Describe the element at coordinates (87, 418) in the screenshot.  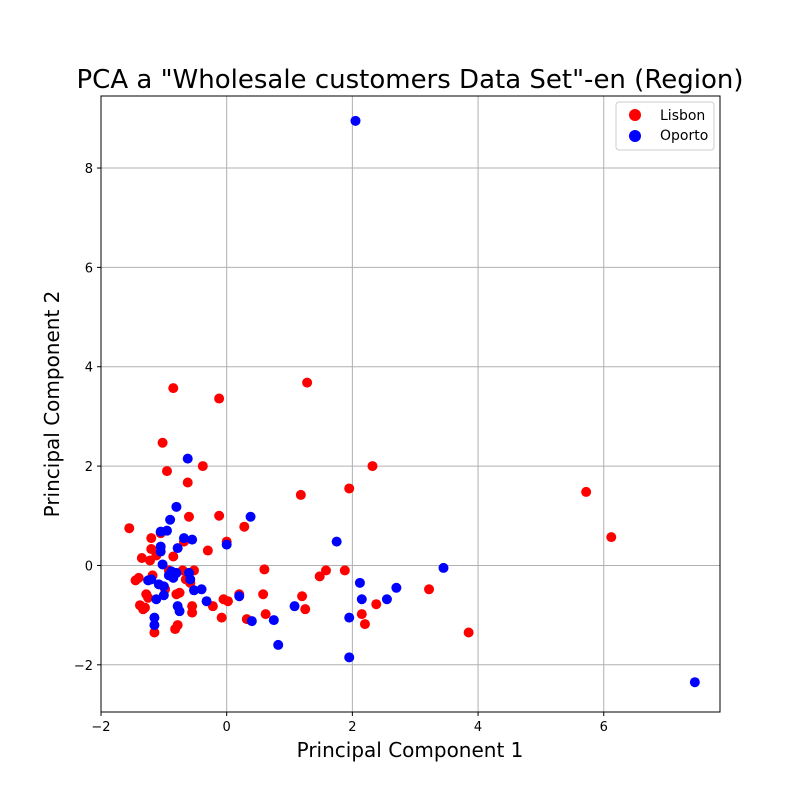
I see `y-axis-ticks: −2 0 2 4 6 8` at that location.